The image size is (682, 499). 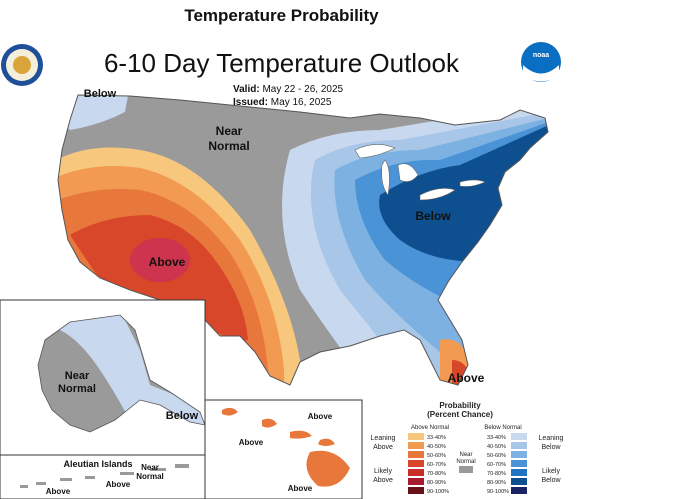 What do you see at coordinates (77, 376) in the screenshot?
I see `label-ak-near-1: Near` at bounding box center [77, 376].